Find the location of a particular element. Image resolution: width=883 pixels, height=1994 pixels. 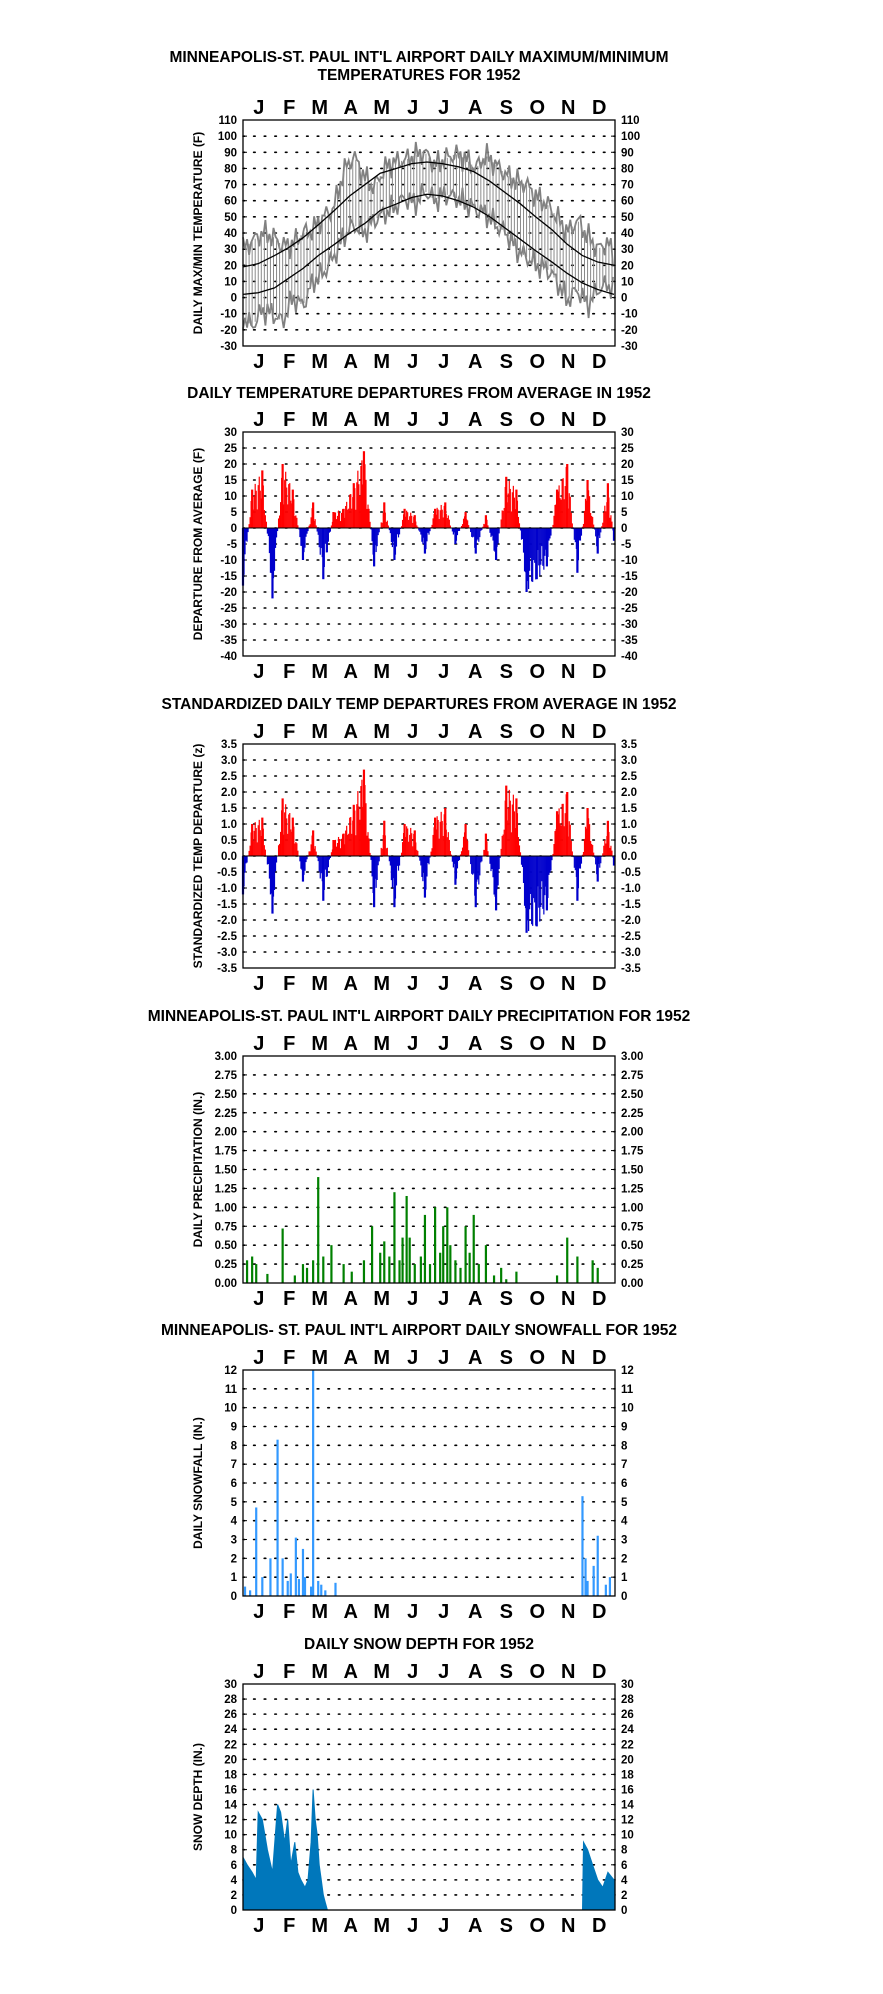

month-label-bottom: F is located at coordinates (289, 1926).